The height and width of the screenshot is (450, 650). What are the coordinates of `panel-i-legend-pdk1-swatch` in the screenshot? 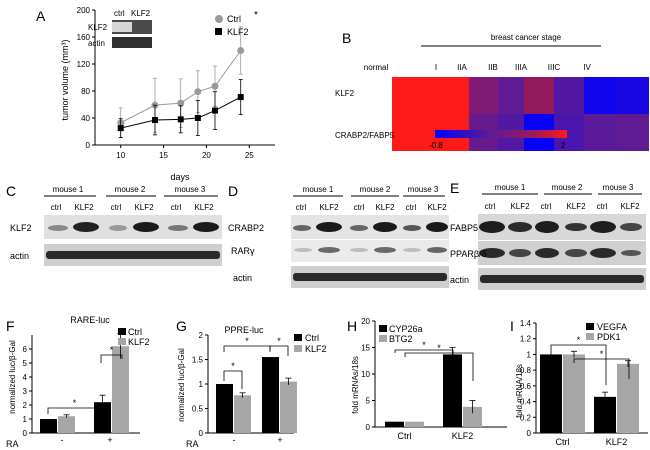 It's located at (590, 336).